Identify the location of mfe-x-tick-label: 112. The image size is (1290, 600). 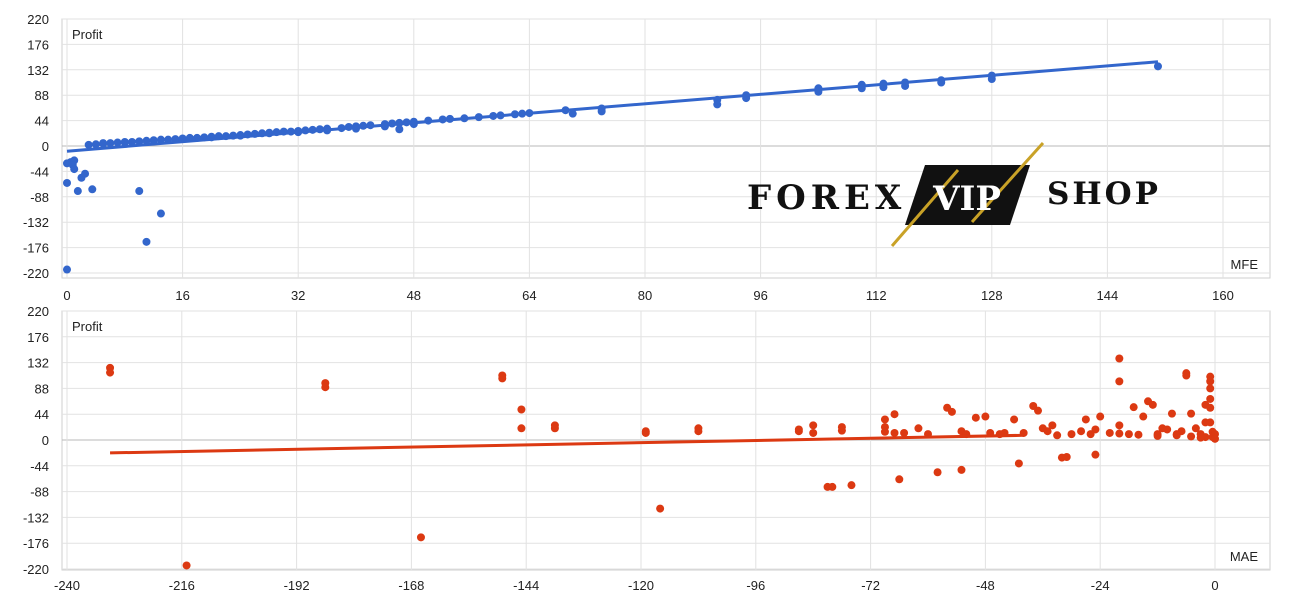
(876, 295).